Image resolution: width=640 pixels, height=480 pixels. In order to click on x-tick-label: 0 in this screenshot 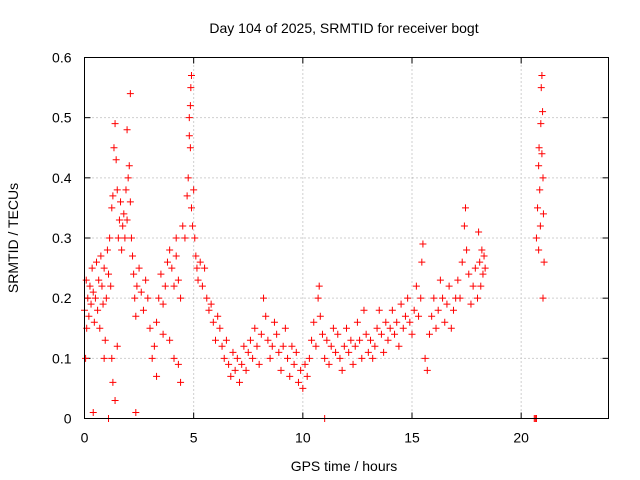, I will do `click(85, 438)`.